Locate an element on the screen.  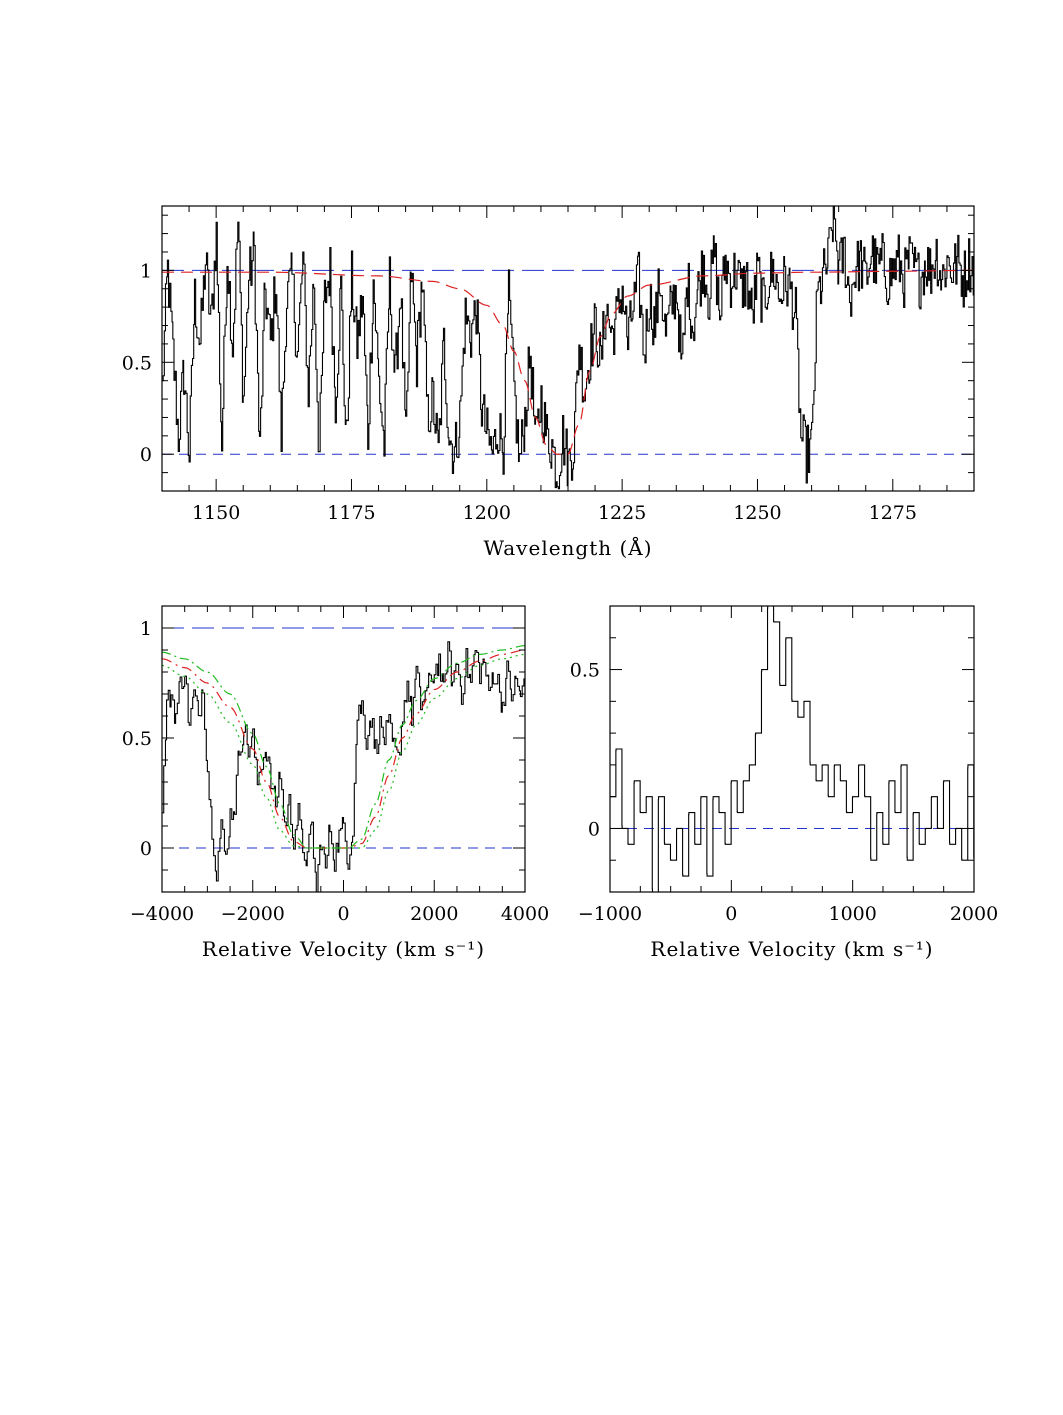
x-tick-label: 1175 is located at coordinates (351, 513).